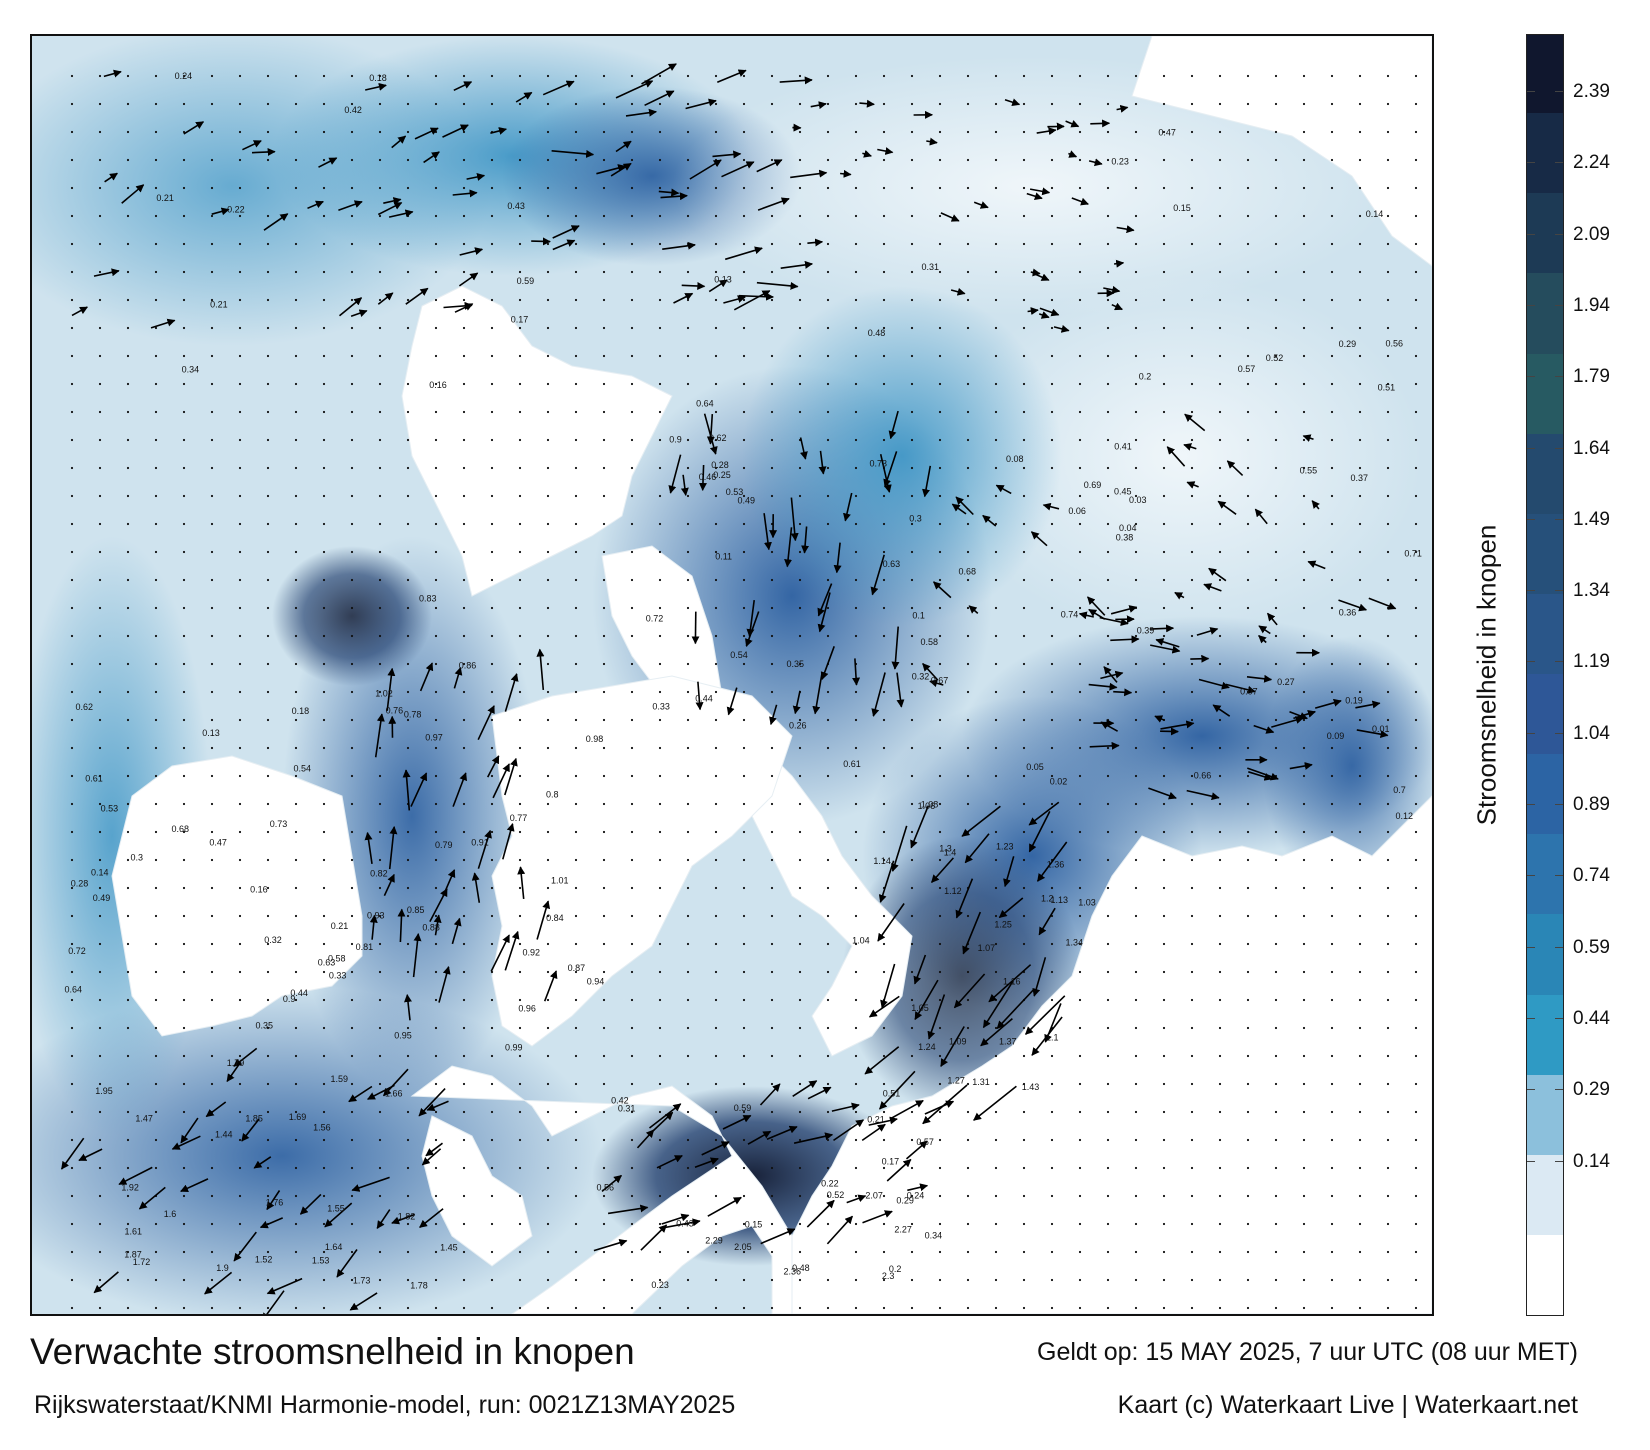 The width and height of the screenshot is (1650, 1450). Describe the element at coordinates (876, 1119) in the screenshot. I see `speed-label: 0.21` at that location.